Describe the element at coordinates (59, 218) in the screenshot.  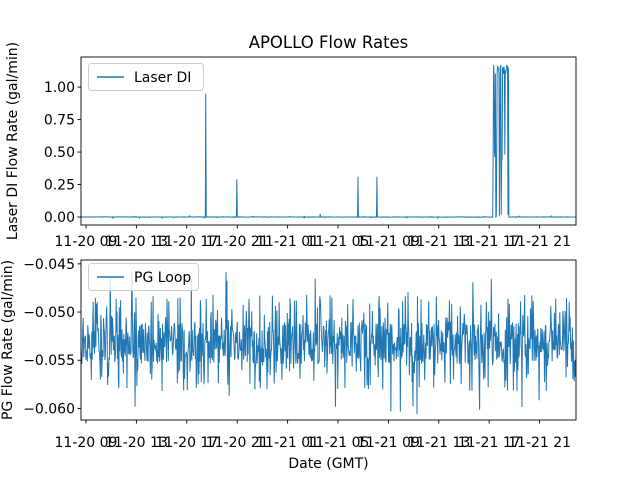
I see `top-y-tick-label: 0.00` at that location.